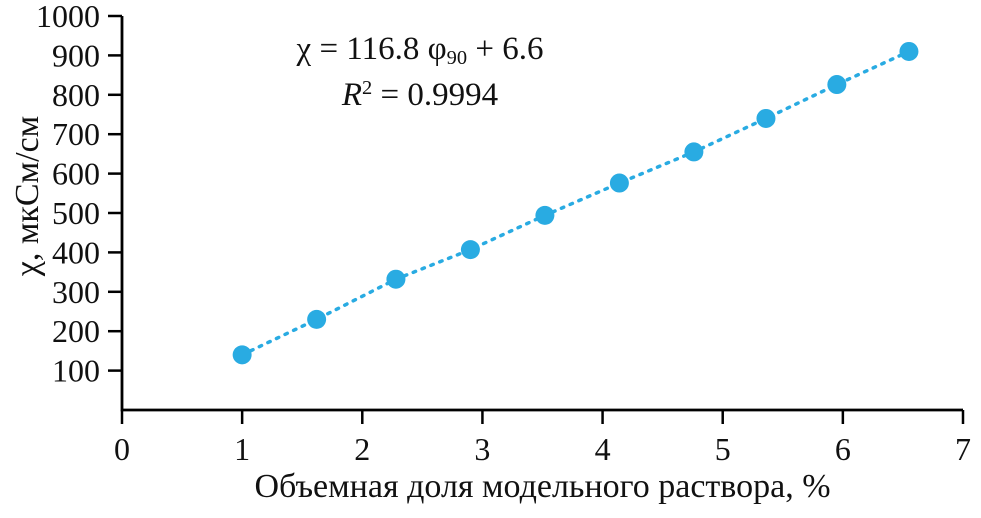 Image resolution: width=981 pixels, height=518 pixels. I want to click on y-tick-label: 200, so click(76, 331).